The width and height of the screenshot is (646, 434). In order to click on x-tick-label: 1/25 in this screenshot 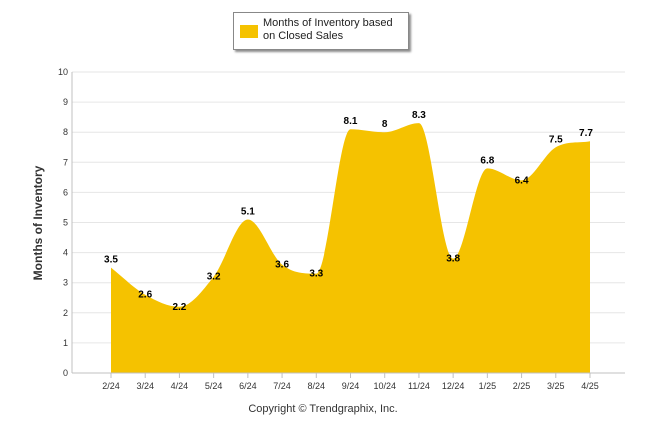, I will do `click(488, 386)`.